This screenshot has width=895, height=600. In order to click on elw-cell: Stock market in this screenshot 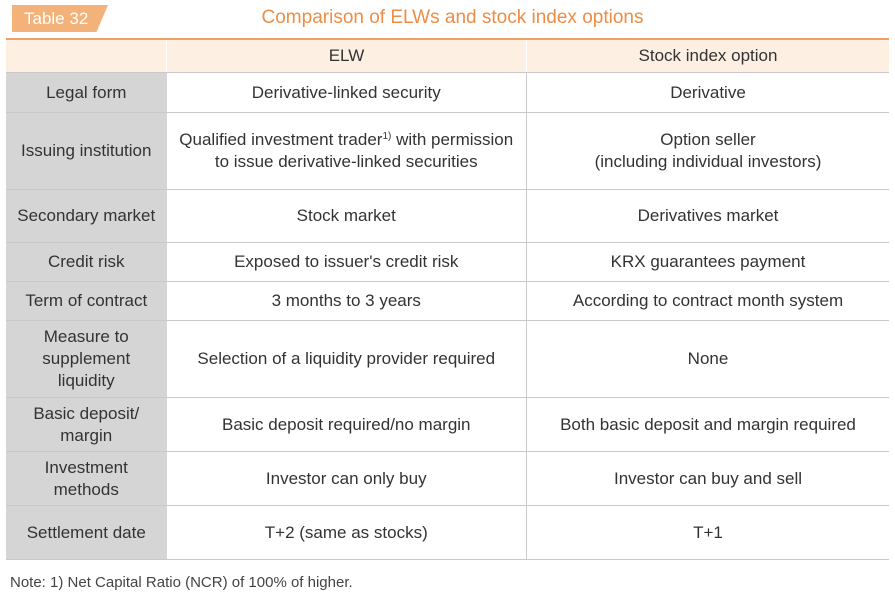, I will do `click(346, 216)`.